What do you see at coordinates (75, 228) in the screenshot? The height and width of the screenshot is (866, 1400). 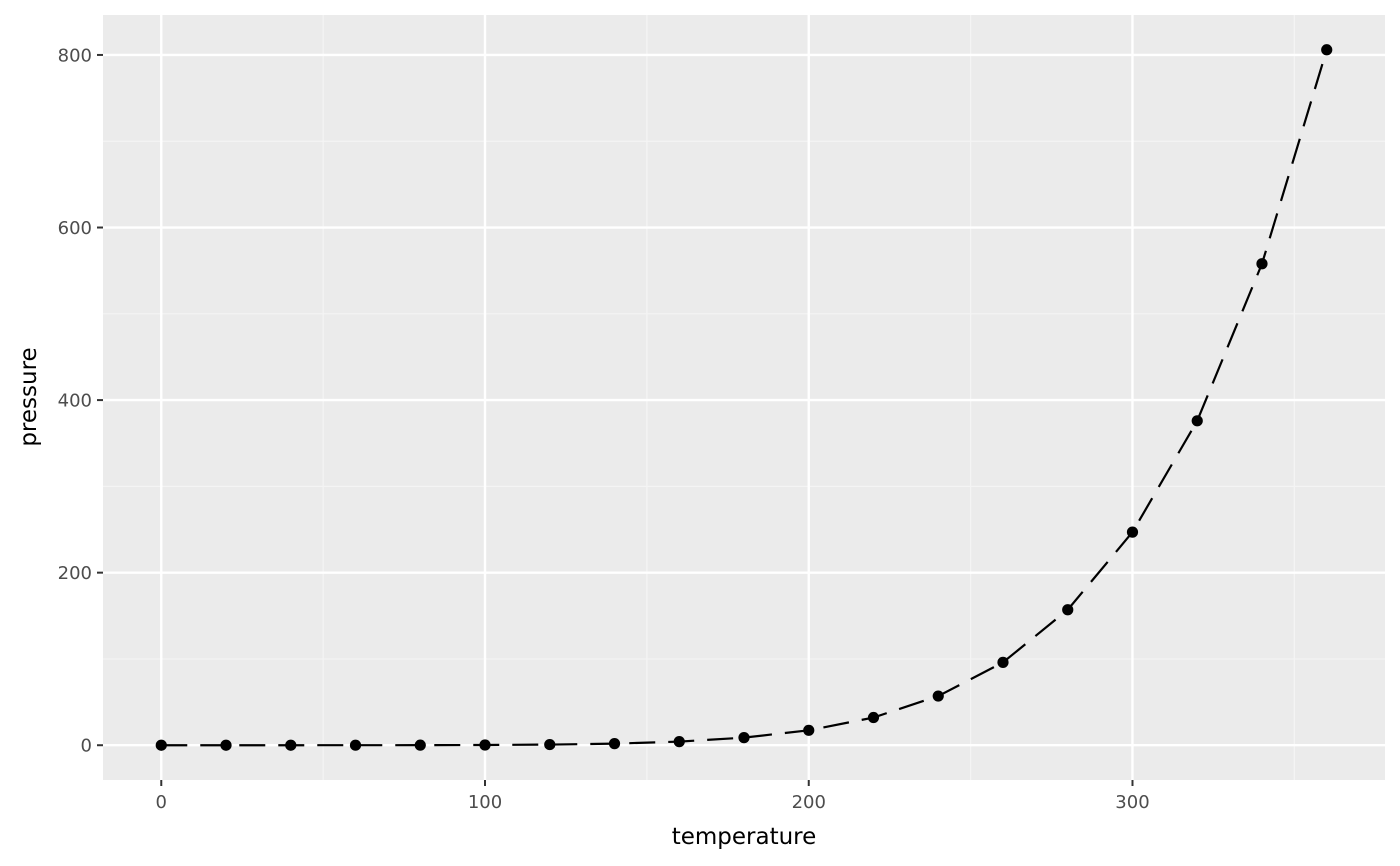 I see `y-tick-label: 600` at bounding box center [75, 228].